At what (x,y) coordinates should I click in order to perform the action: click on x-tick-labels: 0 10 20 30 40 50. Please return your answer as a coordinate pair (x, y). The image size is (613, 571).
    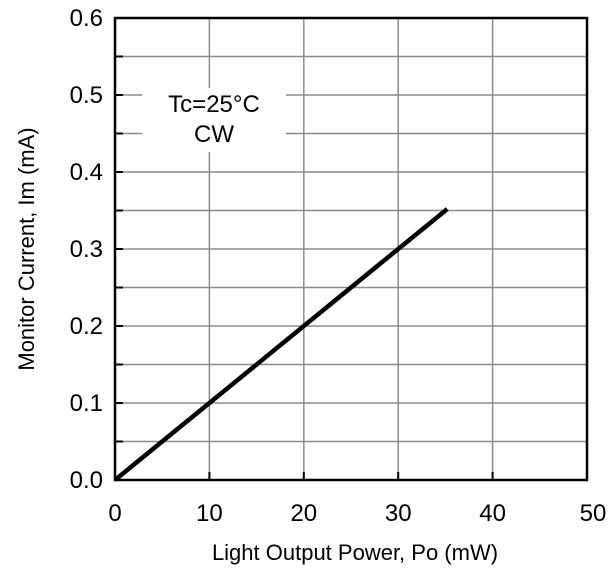
    Looking at the image, I should click on (357, 513).